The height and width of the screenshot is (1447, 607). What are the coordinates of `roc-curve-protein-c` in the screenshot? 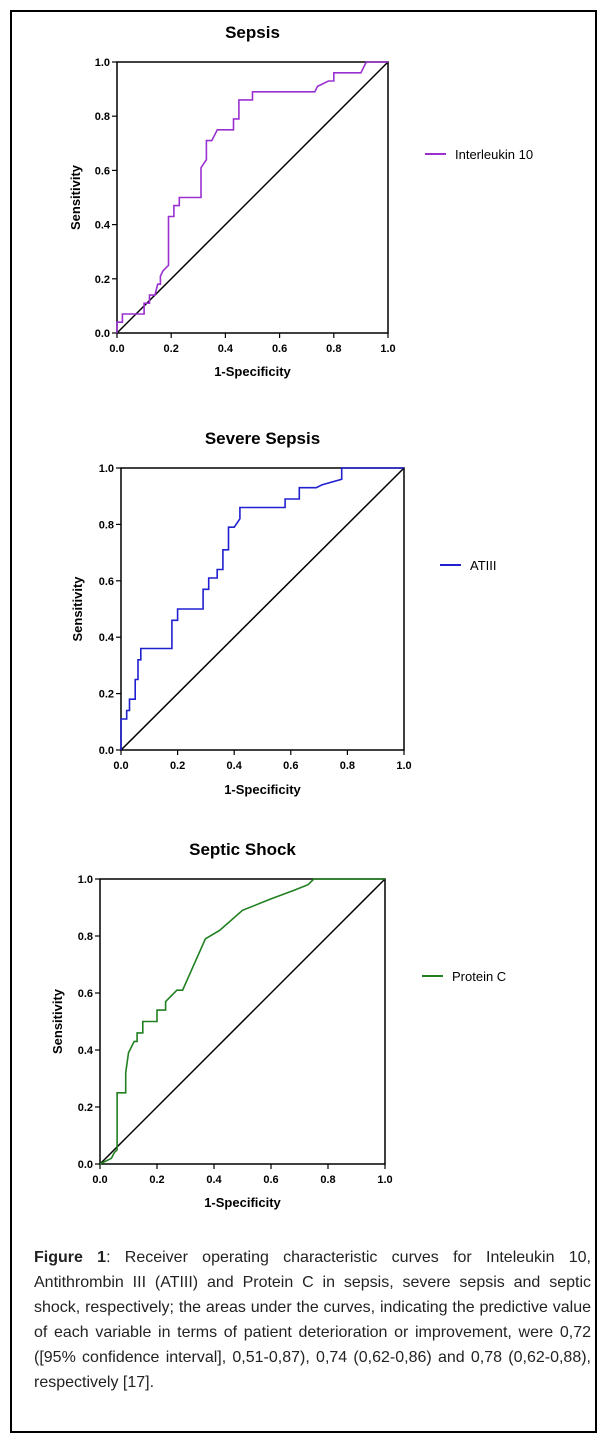 It's located at (242, 1021).